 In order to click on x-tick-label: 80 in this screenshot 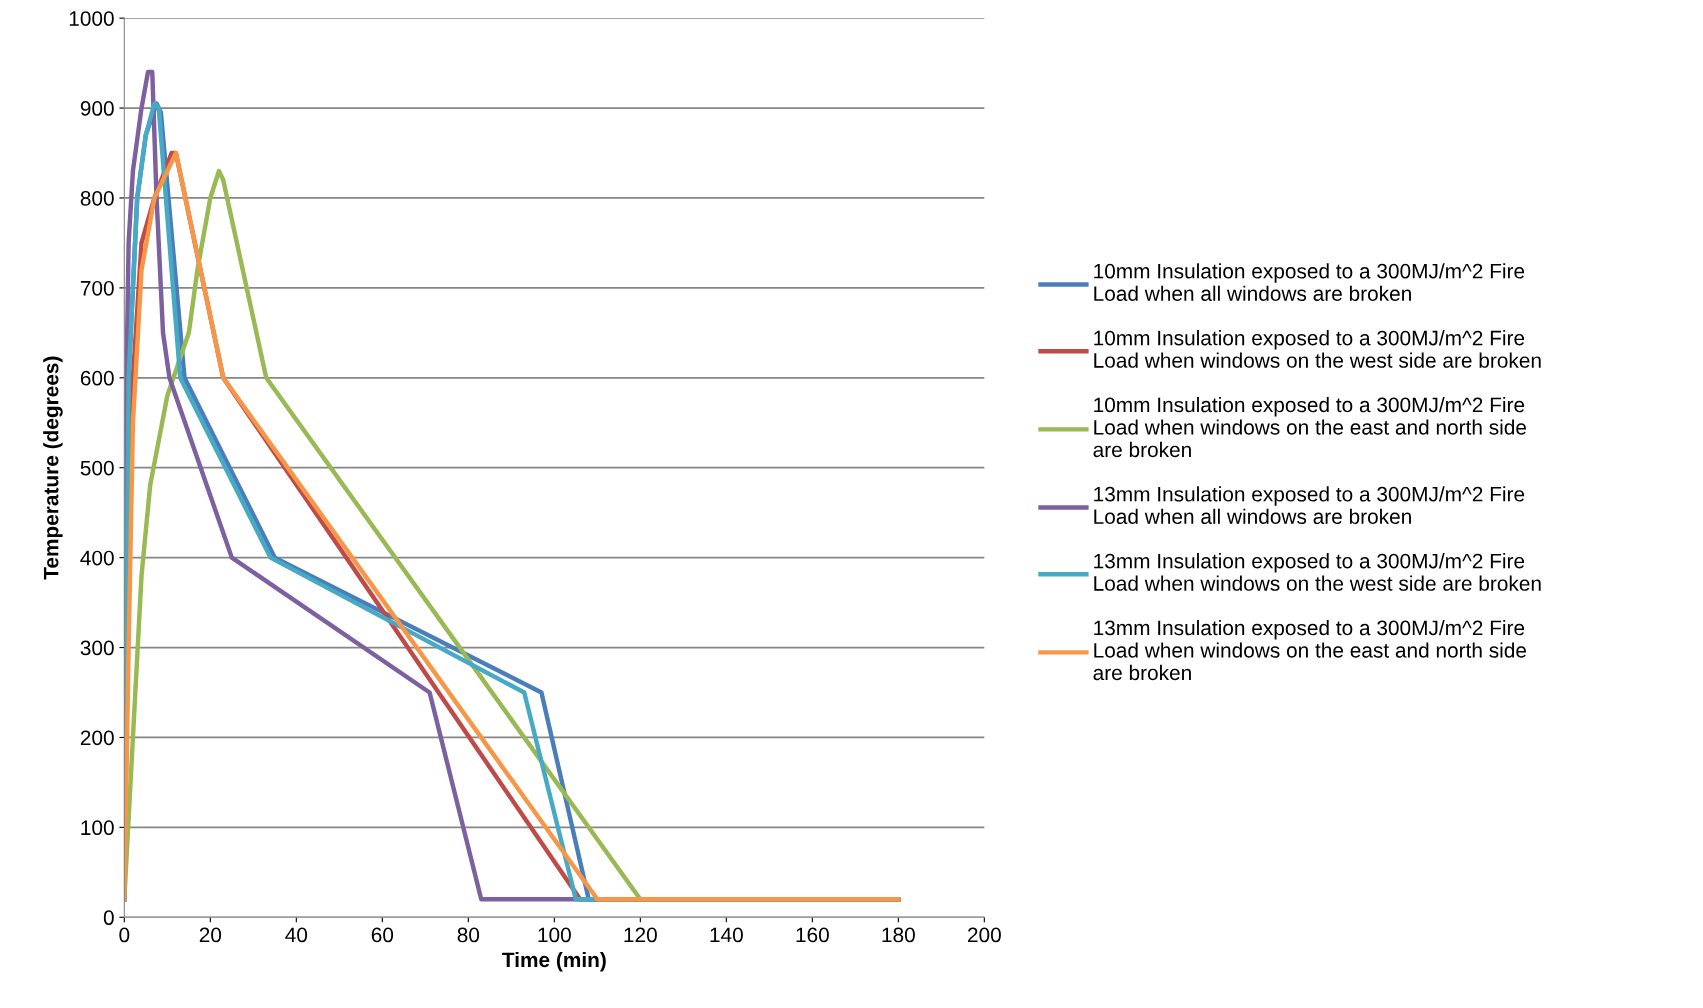, I will do `click(468, 935)`.